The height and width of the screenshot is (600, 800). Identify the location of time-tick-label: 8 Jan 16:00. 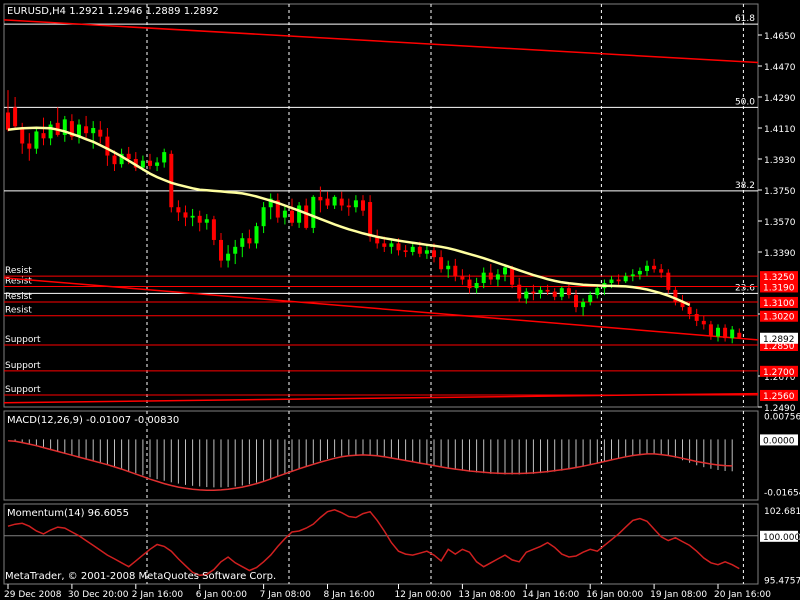
(350, 595).